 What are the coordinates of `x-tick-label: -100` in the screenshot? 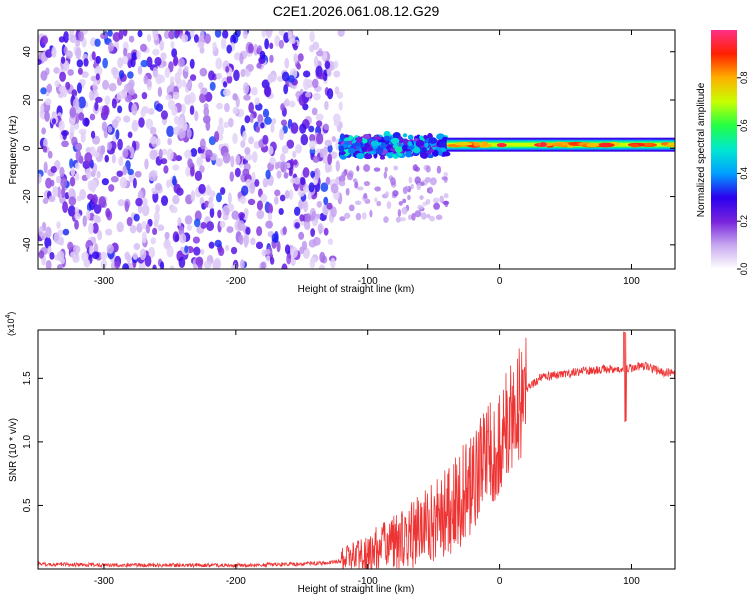 It's located at (368, 281).